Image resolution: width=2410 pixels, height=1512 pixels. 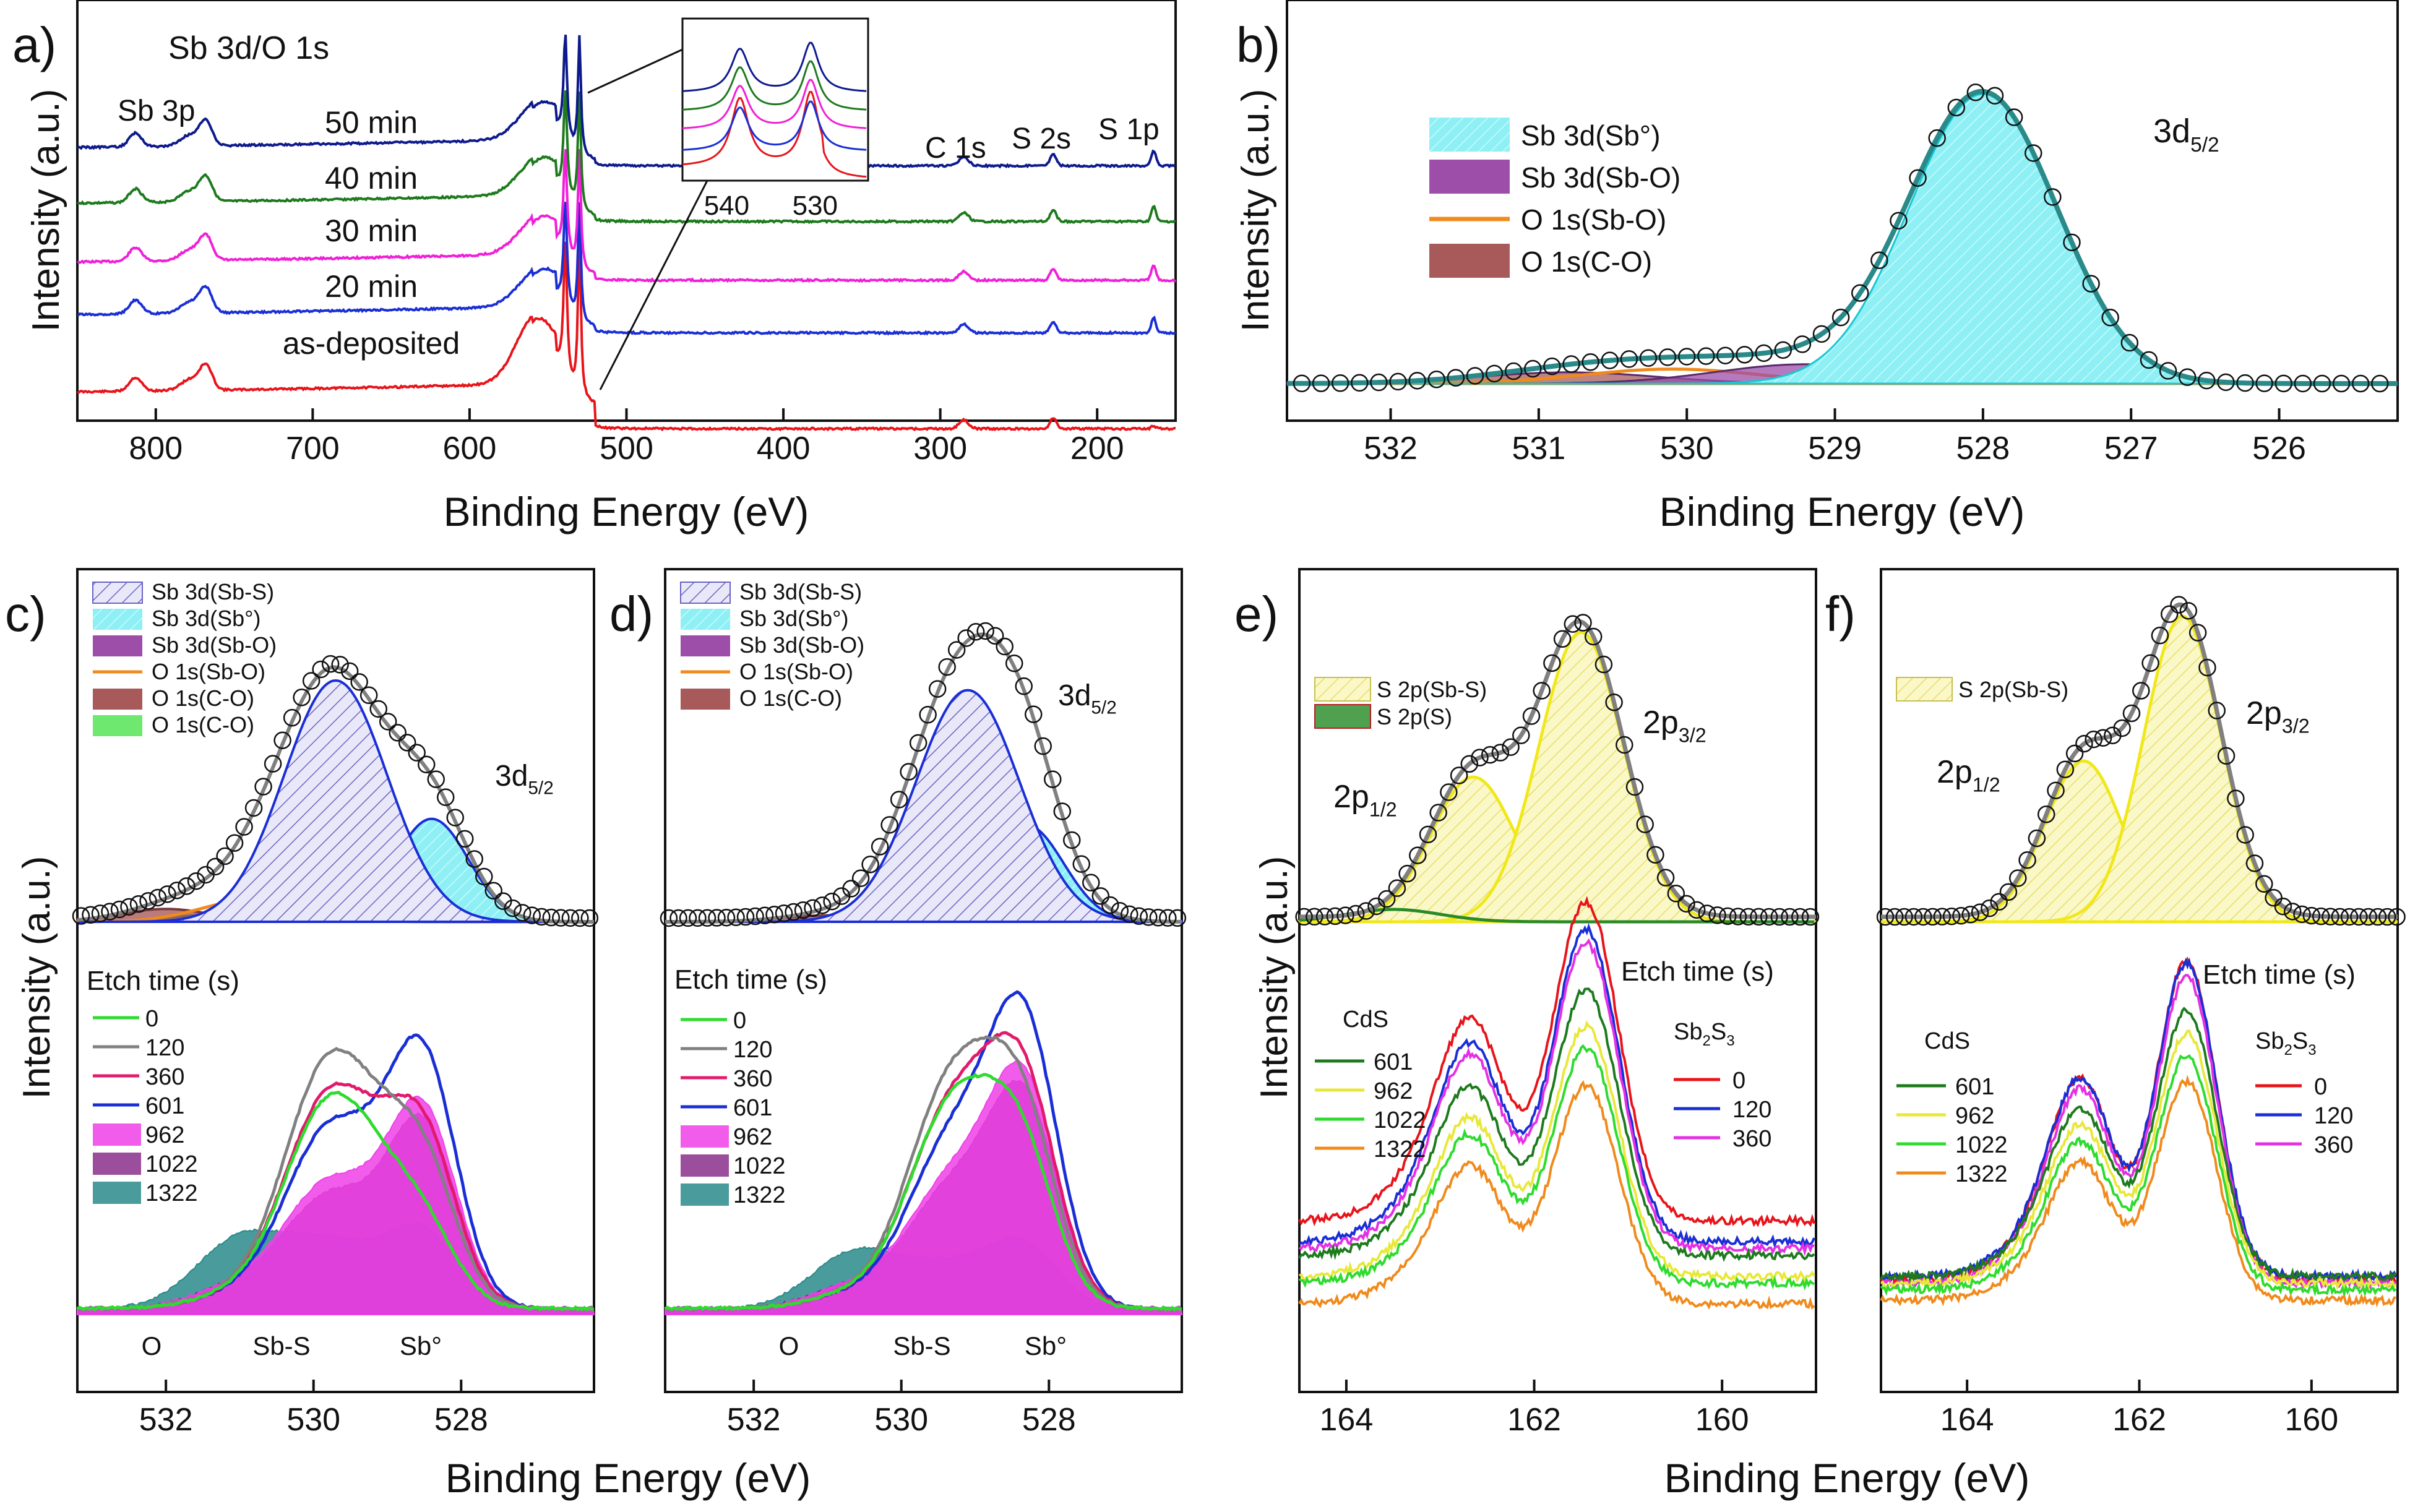 I want to click on etch-legend-swatch, so click(x=705, y=1136).